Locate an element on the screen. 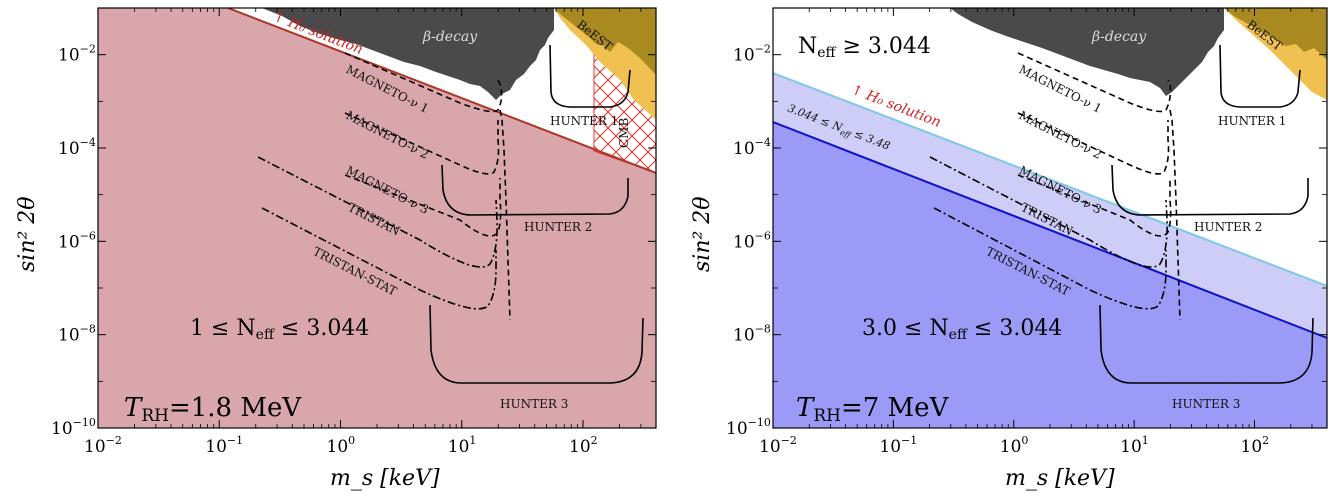 This screenshot has height=496, width=1336. magneto-1-curve-right is located at coordinates (1099, 186).